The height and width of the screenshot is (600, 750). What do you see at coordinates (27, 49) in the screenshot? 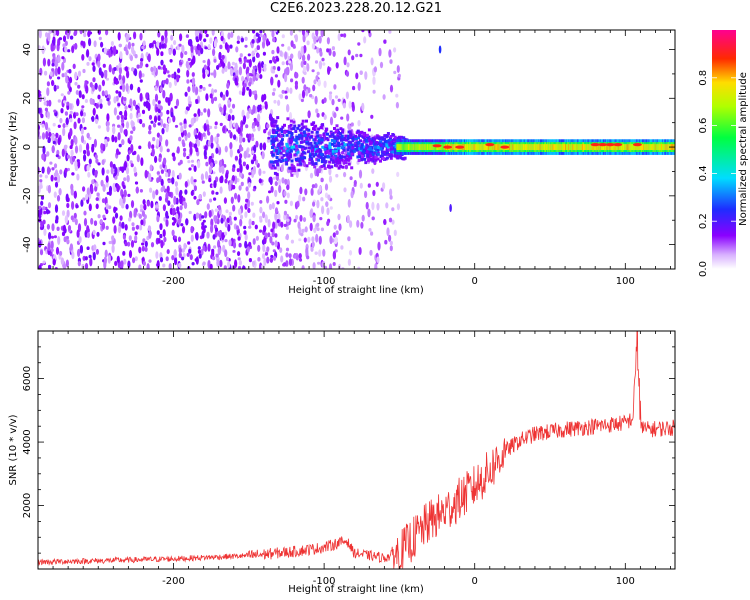
I see `y-tick-label: 40` at bounding box center [27, 49].